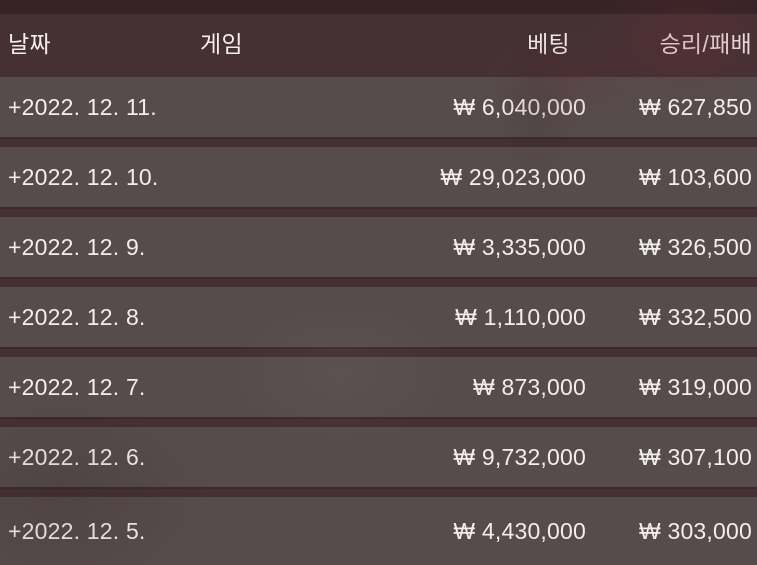 The width and height of the screenshot is (757, 565). What do you see at coordinates (548, 44) in the screenshot?
I see `column-header-betting: 베팅` at bounding box center [548, 44].